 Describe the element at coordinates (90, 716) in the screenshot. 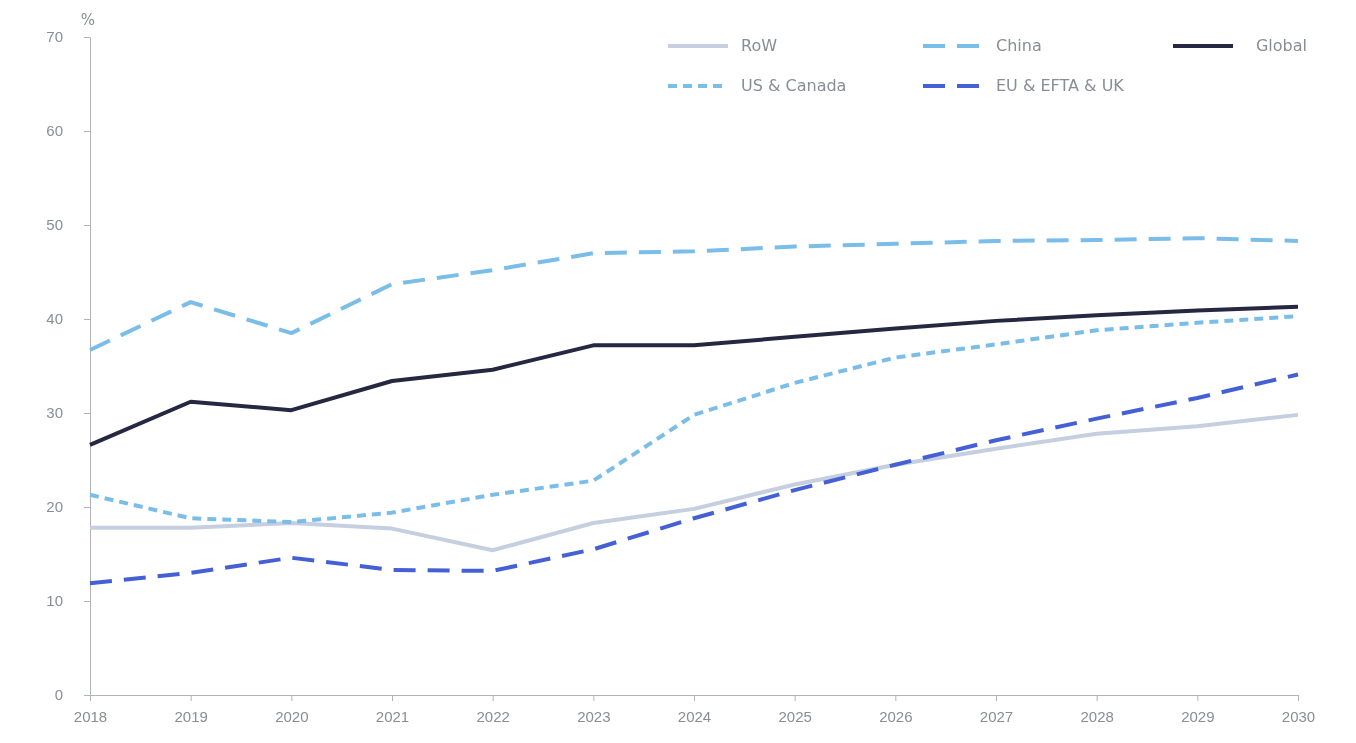

I see `x-tick-label: 2018` at that location.